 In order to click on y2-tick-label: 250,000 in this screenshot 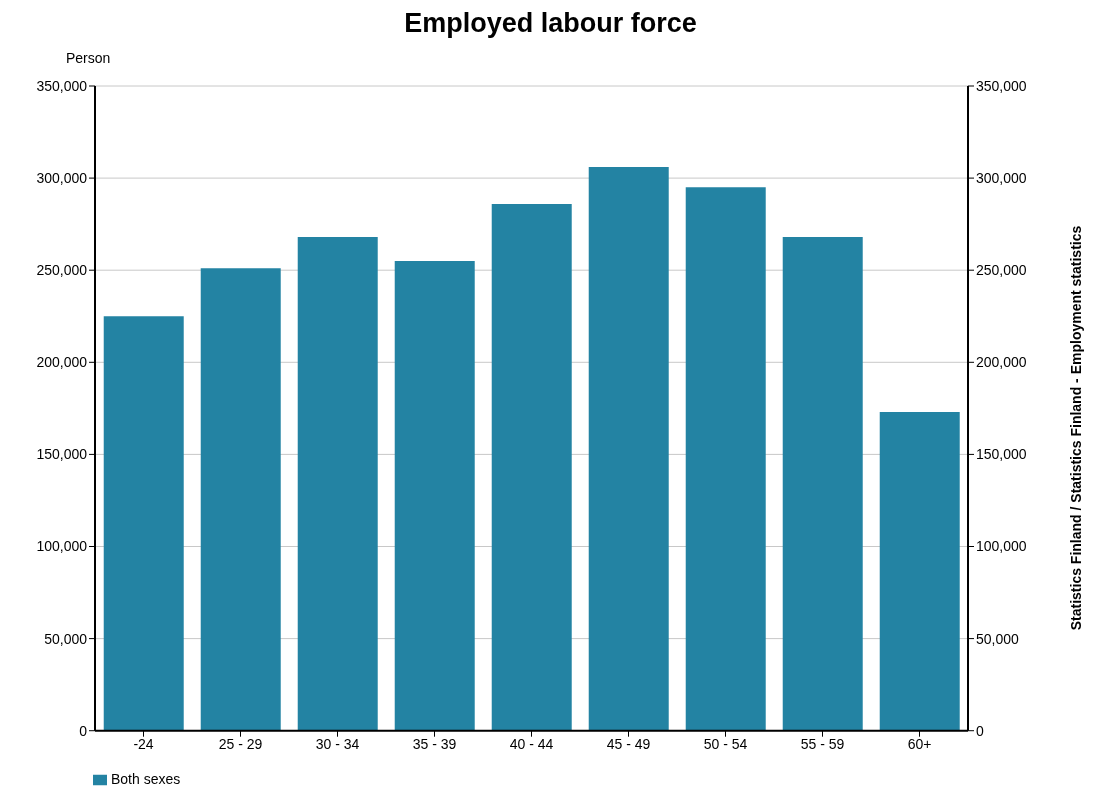, I will do `click(1001, 270)`.